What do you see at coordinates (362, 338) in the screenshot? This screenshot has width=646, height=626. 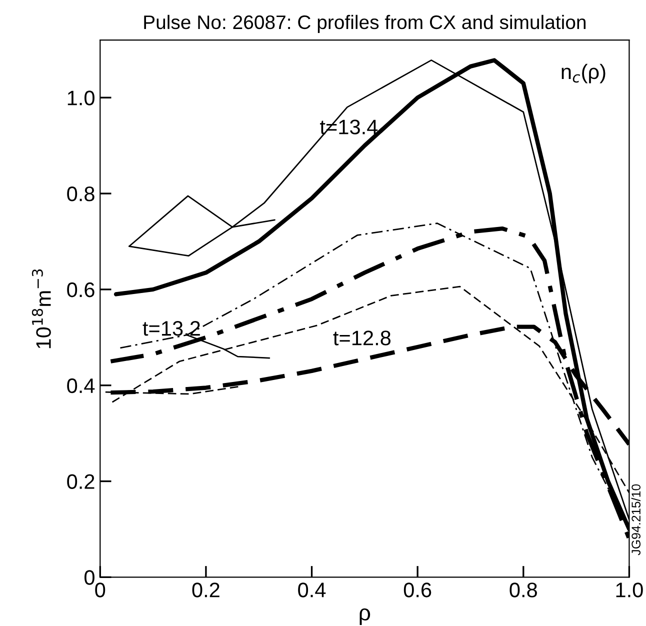 I see `annotation: t=12.8` at bounding box center [362, 338].